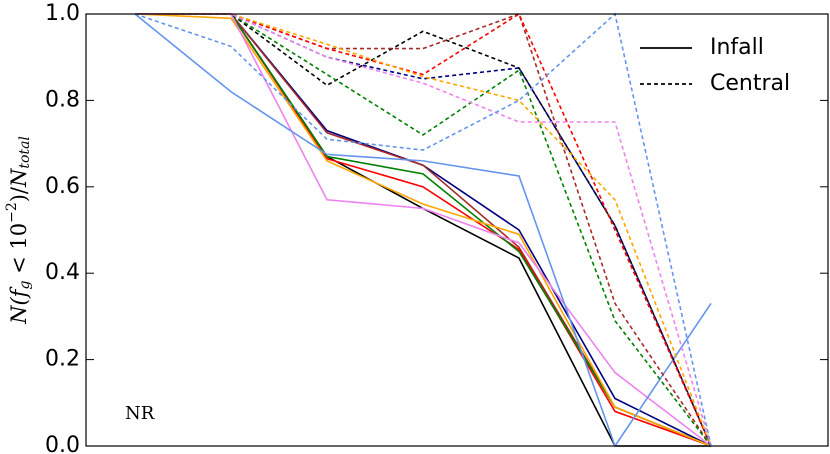 This screenshot has height=454, width=830. What do you see at coordinates (19, 292) in the screenshot?
I see `y-label-part: f` at bounding box center [19, 292].